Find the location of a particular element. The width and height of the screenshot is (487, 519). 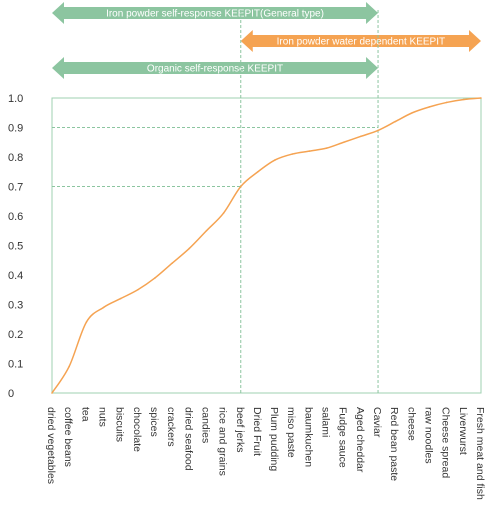

x-tick-label: nuts is located at coordinates (102, 417).